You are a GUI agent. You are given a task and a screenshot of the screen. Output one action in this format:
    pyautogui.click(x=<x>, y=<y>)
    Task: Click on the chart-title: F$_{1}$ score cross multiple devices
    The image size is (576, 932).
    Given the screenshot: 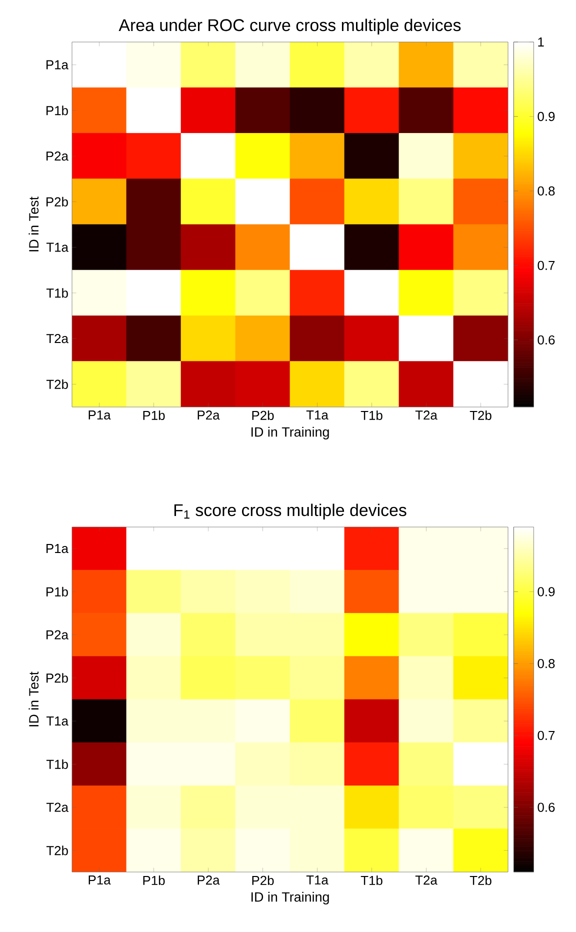 What is the action you would take?
    pyautogui.click(x=290, y=512)
    